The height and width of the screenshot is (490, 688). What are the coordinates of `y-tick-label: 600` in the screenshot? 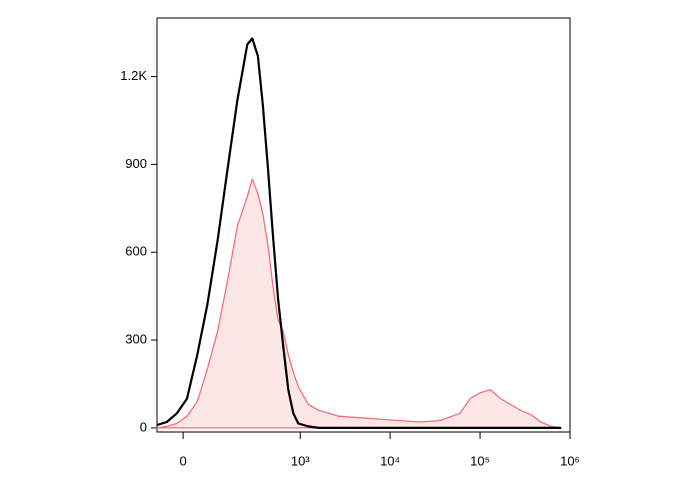 It's located at (136, 251).